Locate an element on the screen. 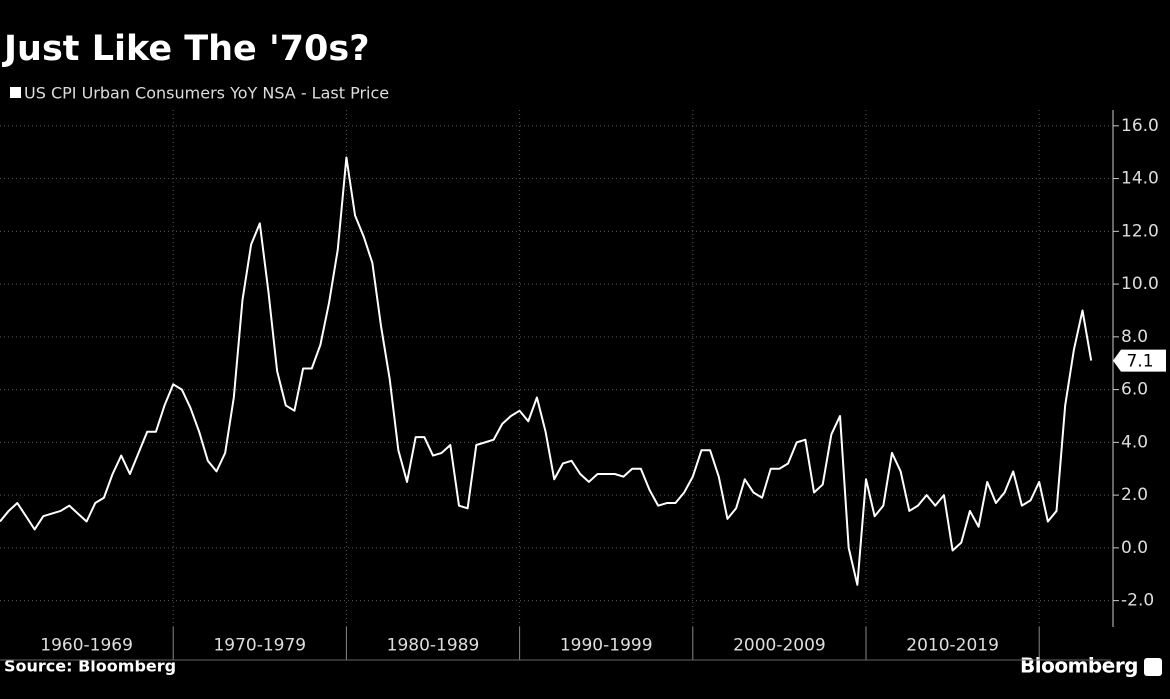  y-tick-label: -2.0 is located at coordinates (1137, 601).